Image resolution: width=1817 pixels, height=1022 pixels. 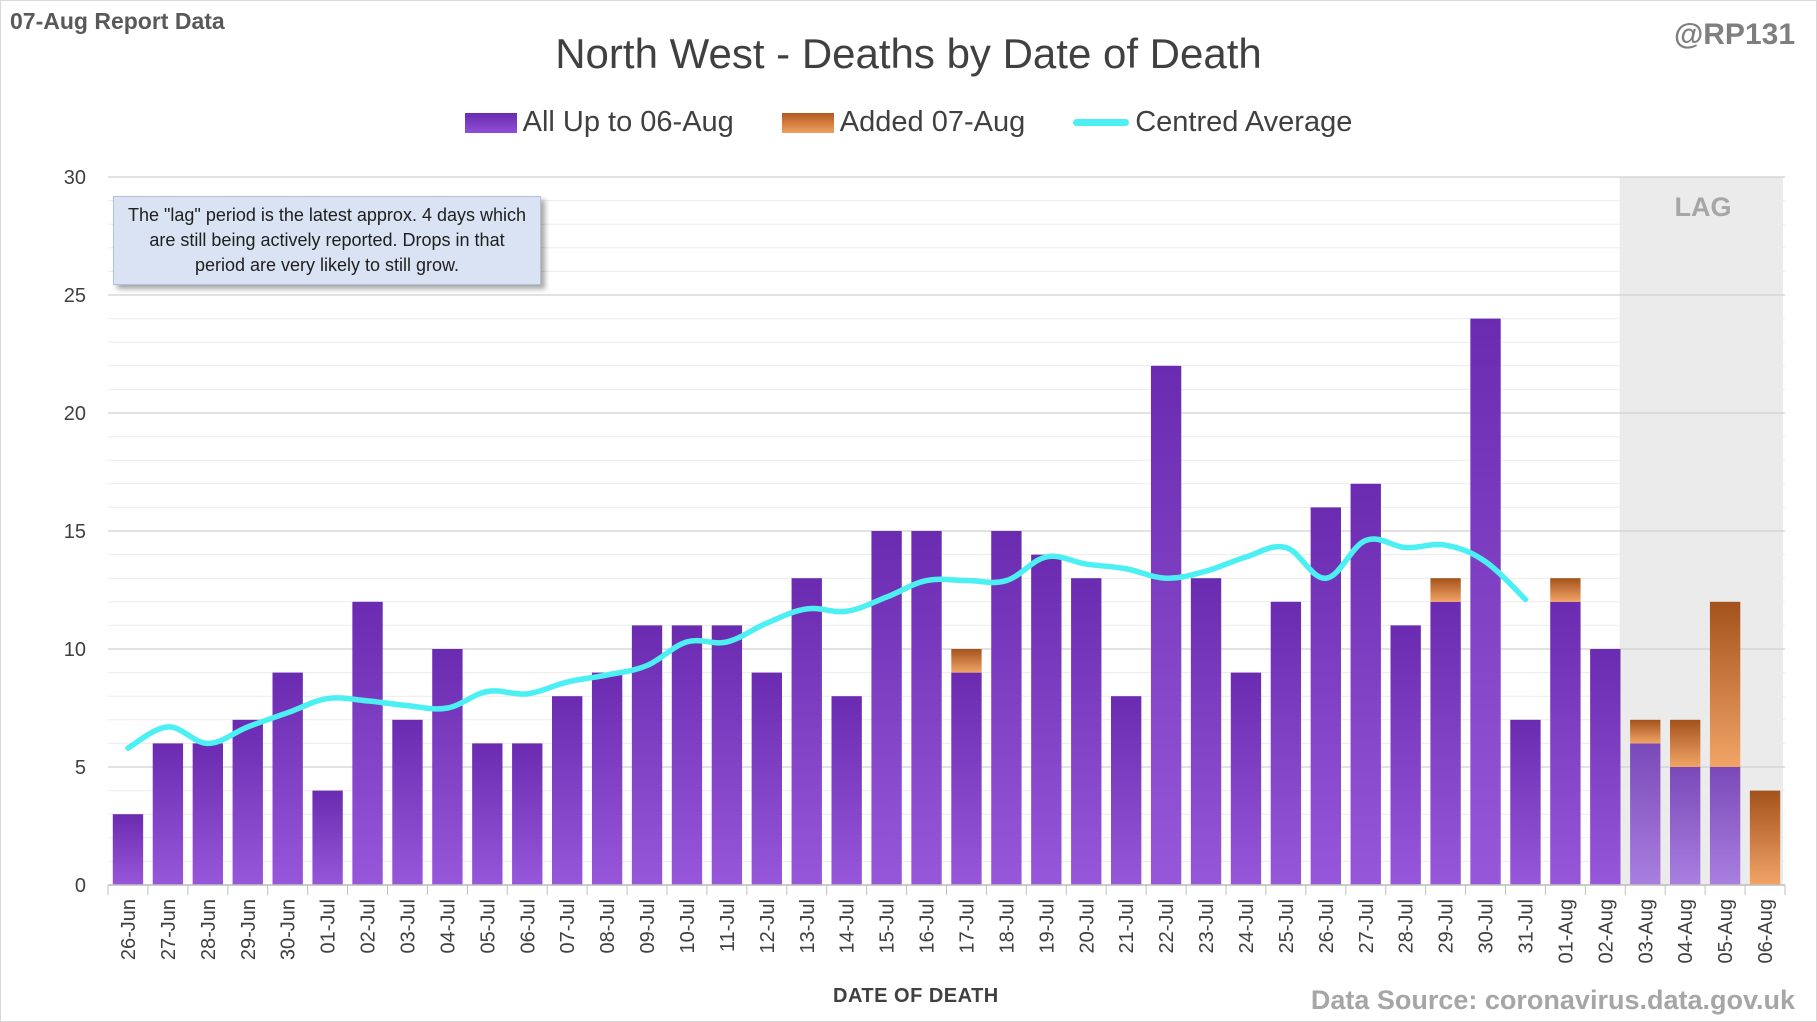 I want to click on legend-label: All Up to 06-Aug, so click(x=628, y=122).